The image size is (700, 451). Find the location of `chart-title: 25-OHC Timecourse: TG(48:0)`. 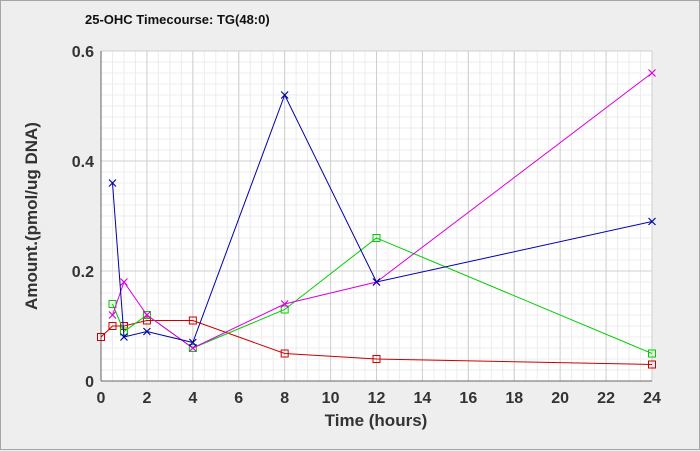

chart-title: 25-OHC Timecourse: TG(48:0) is located at coordinates (177, 19).